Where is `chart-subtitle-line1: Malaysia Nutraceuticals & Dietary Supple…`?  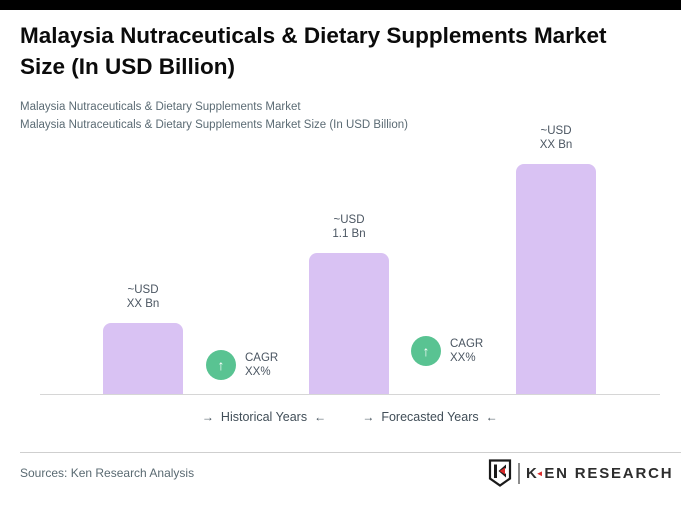 chart-subtitle-line1: Malaysia Nutraceuticals & Dietary Supple… is located at coordinates (160, 107).